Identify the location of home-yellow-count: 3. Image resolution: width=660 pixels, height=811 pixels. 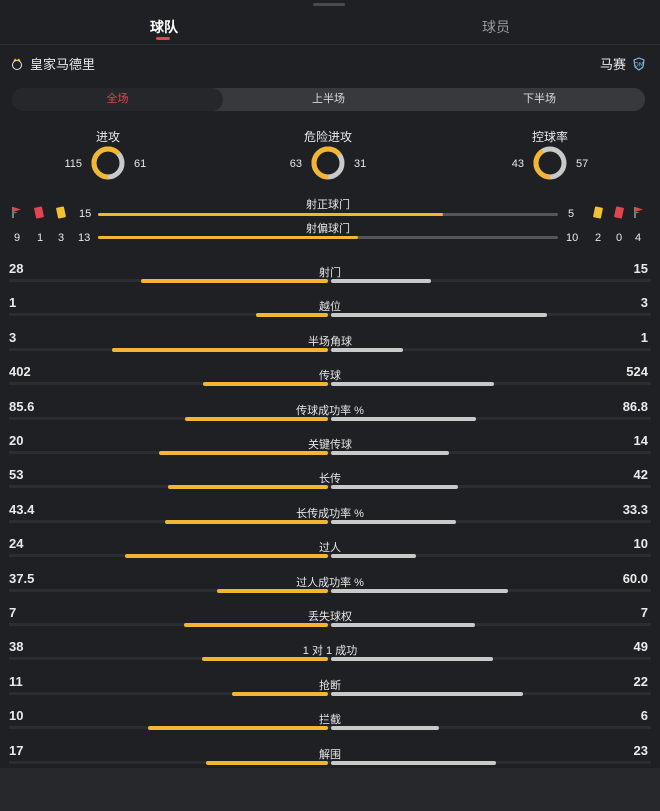
(61, 238).